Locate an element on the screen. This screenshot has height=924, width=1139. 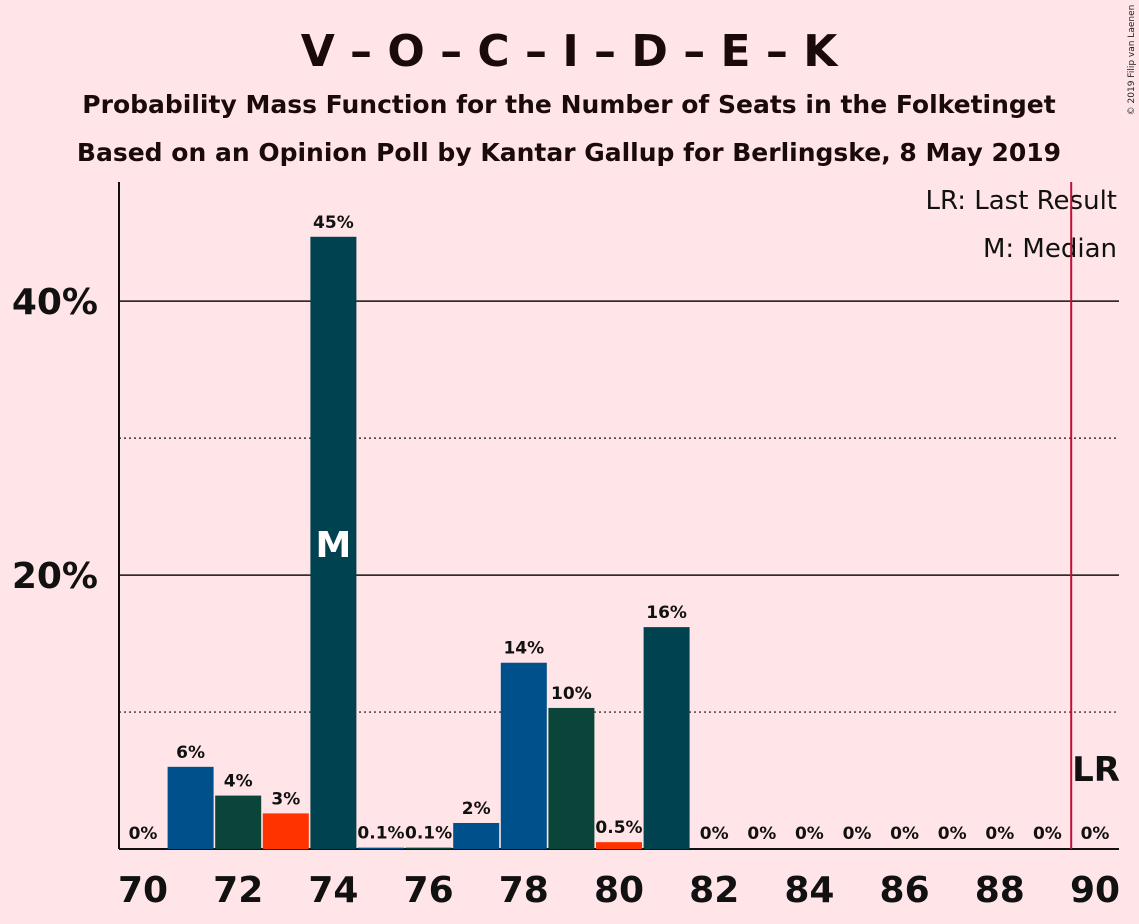
x-tick-label: 88 is located at coordinates (1000, 890).